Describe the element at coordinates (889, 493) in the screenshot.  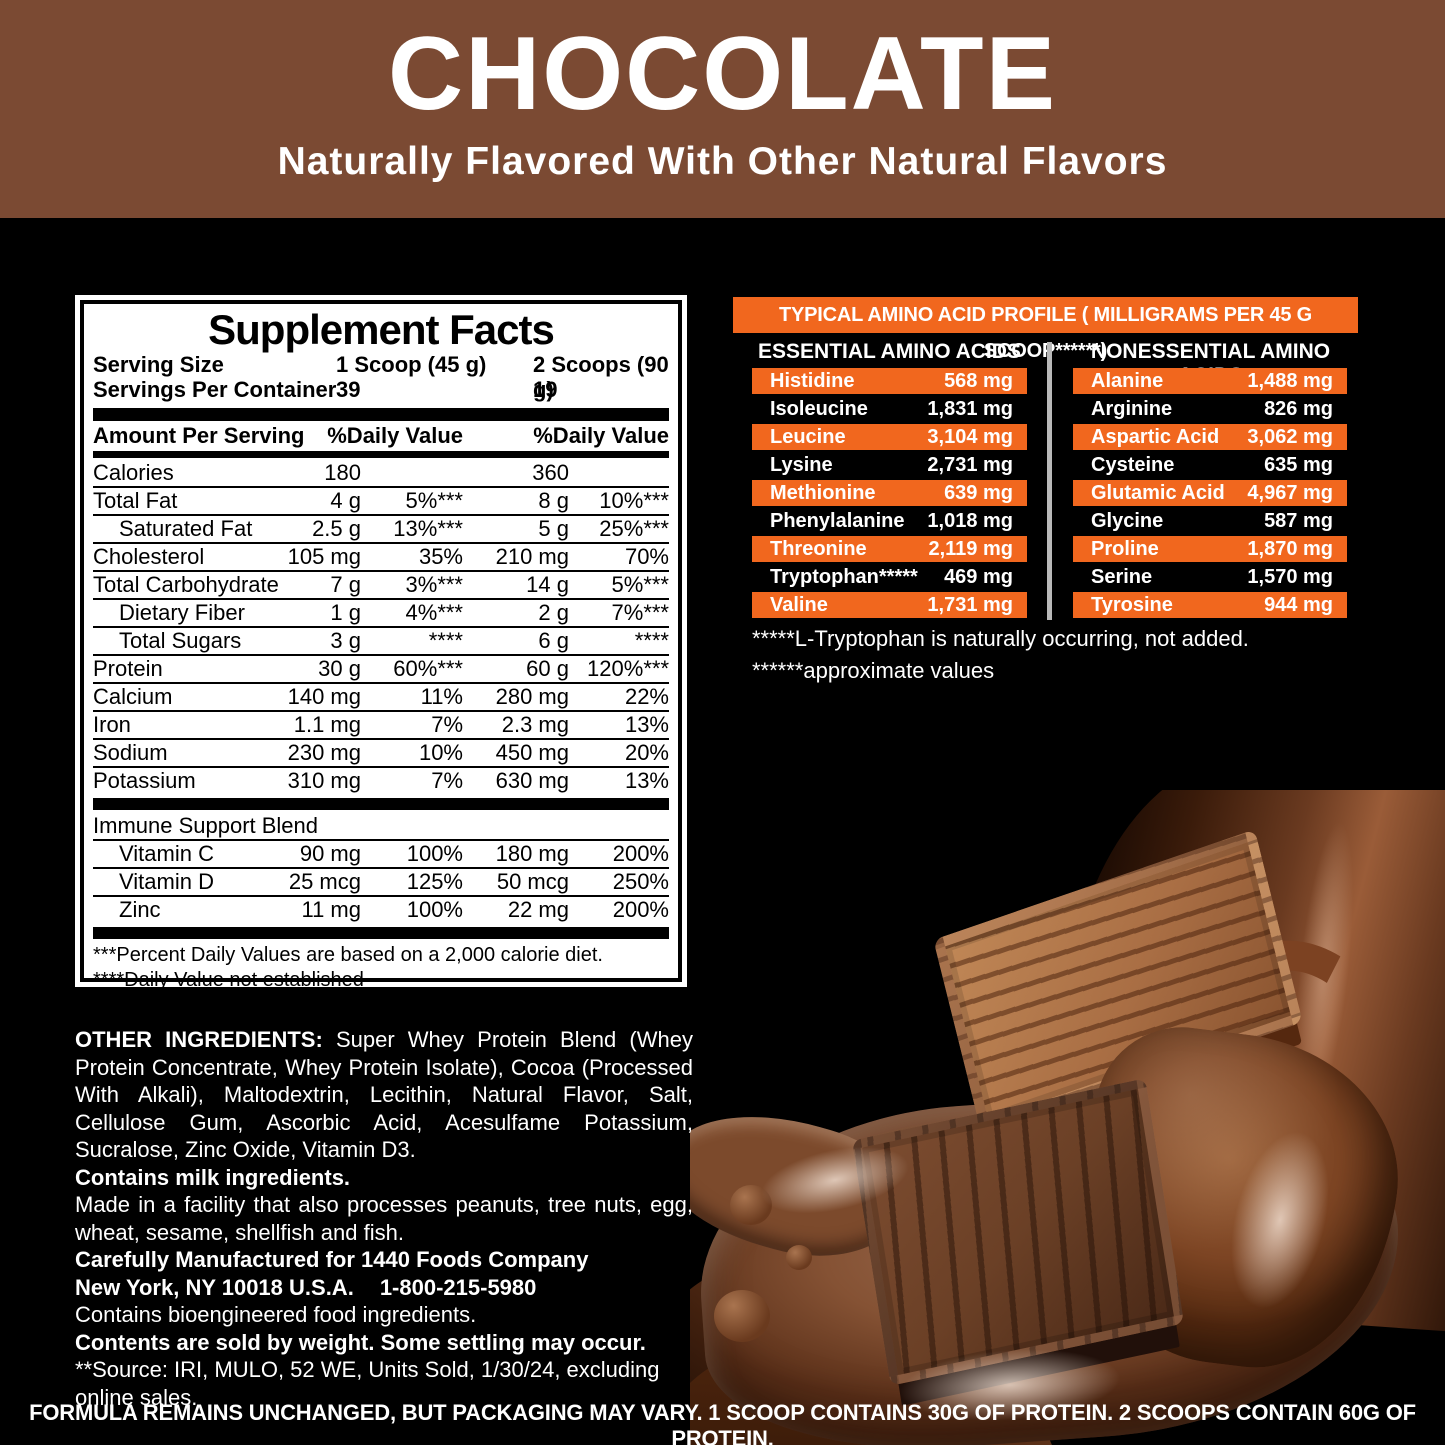
I see `amino-acid-row: Methionine 639 mg` at that location.